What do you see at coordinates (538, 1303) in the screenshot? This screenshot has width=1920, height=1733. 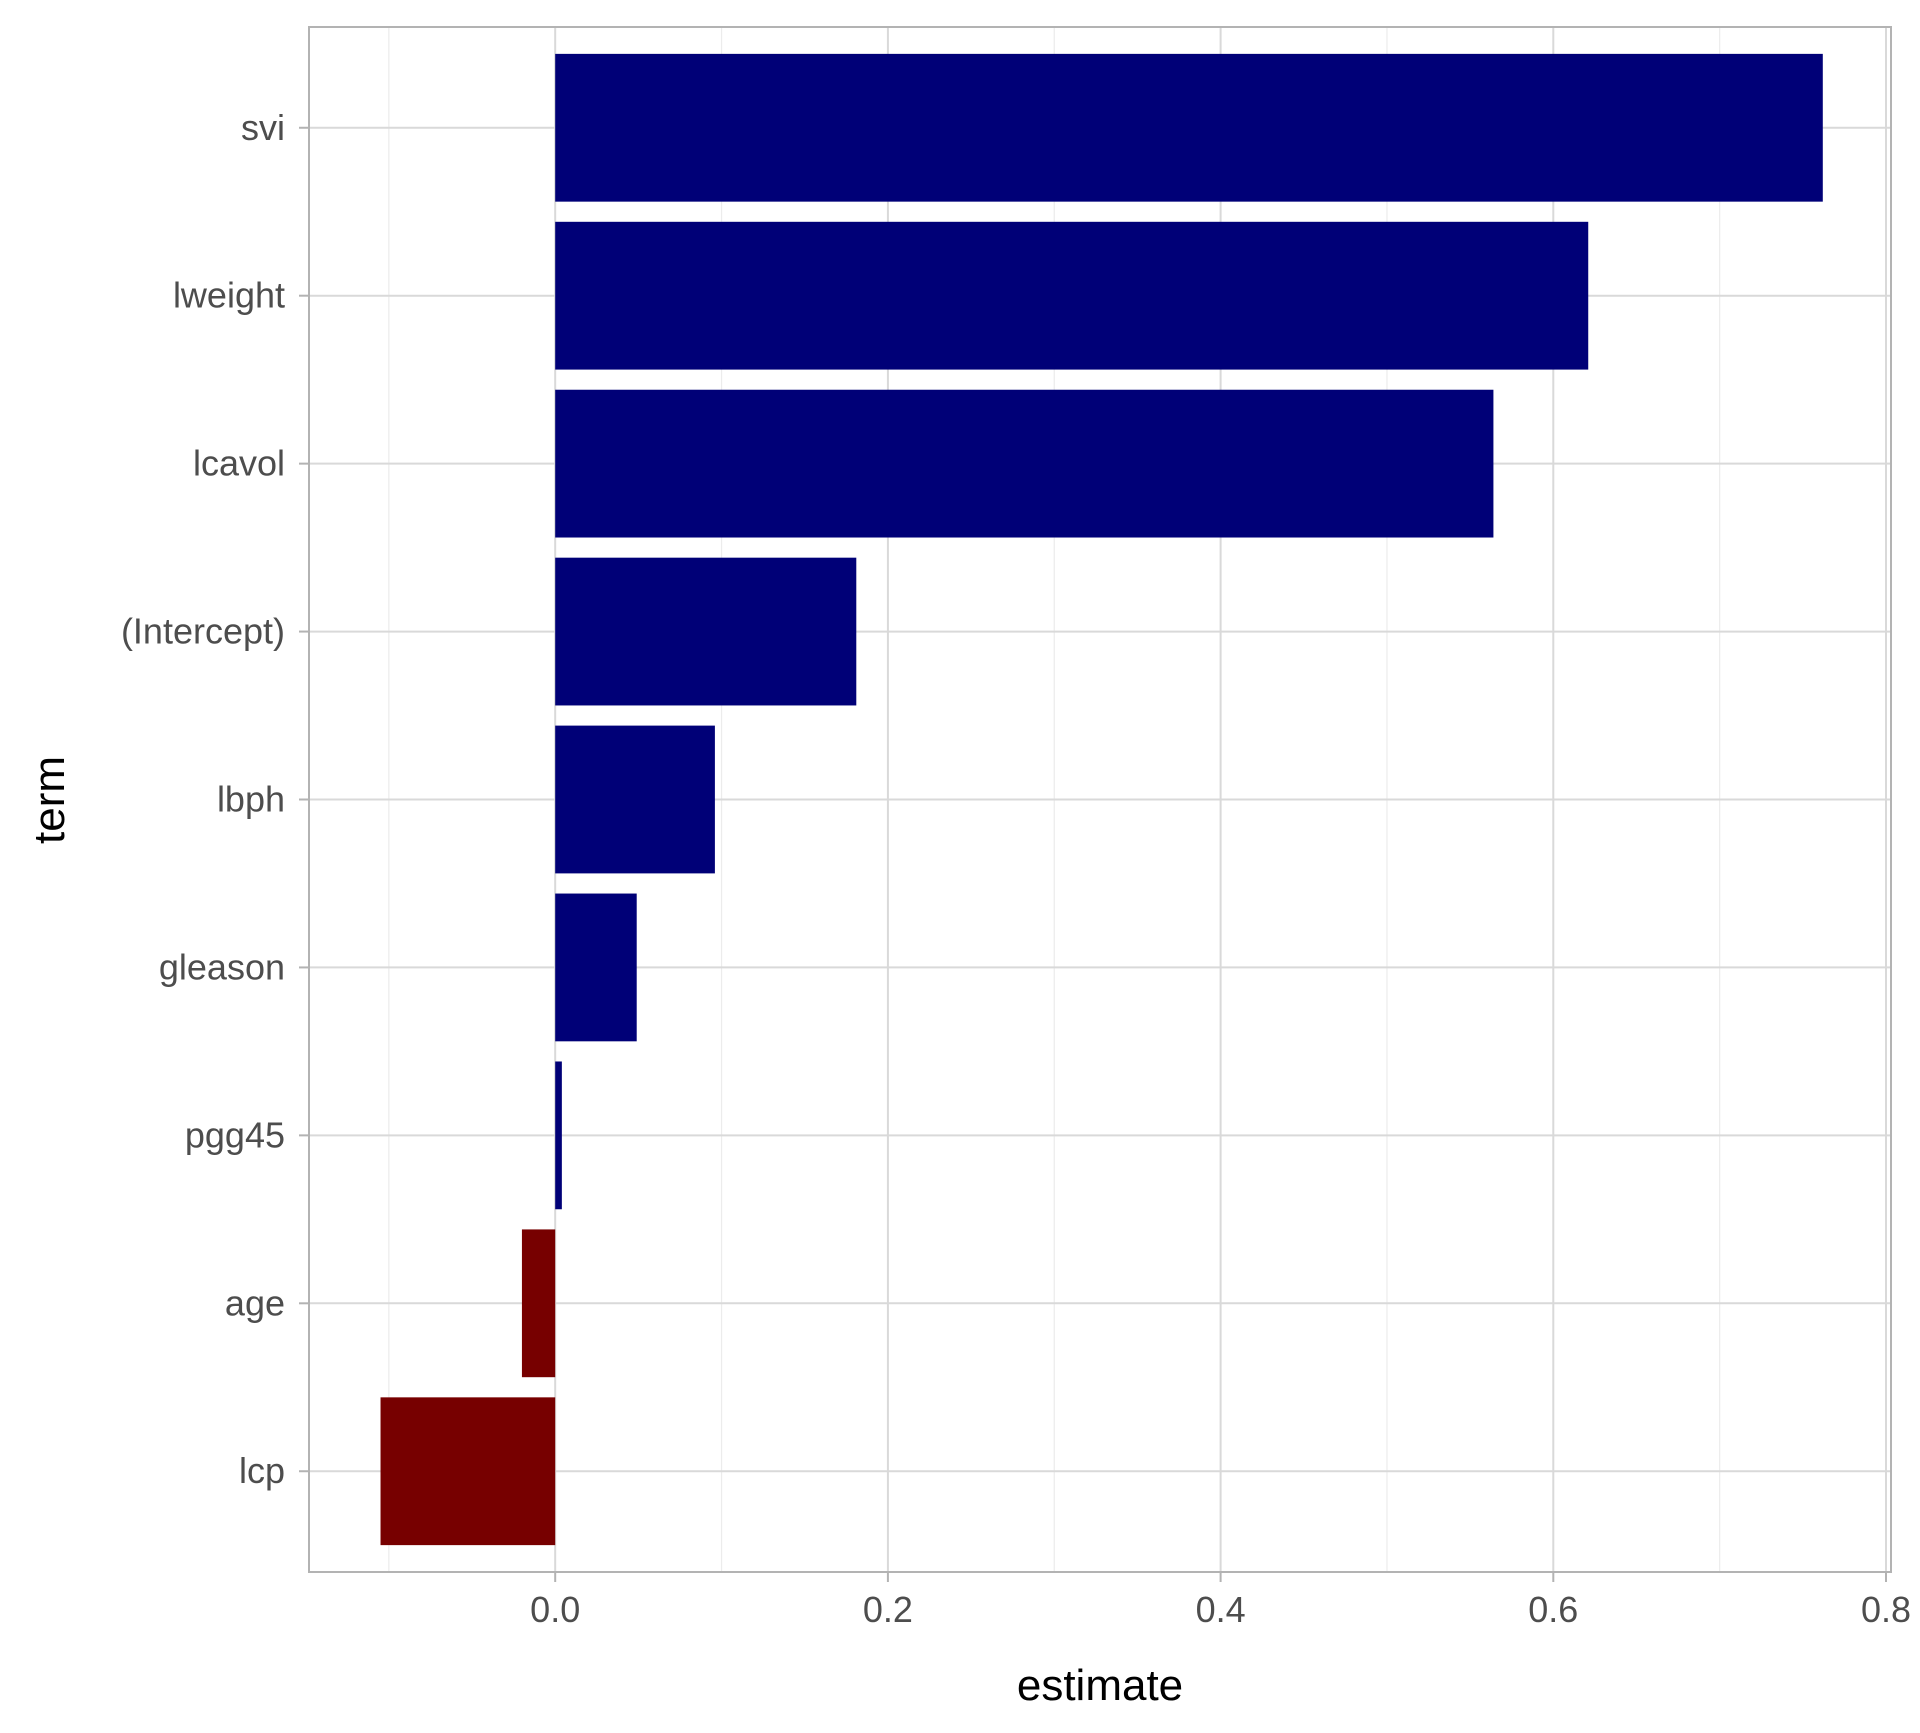 I see `bar-age` at bounding box center [538, 1303].